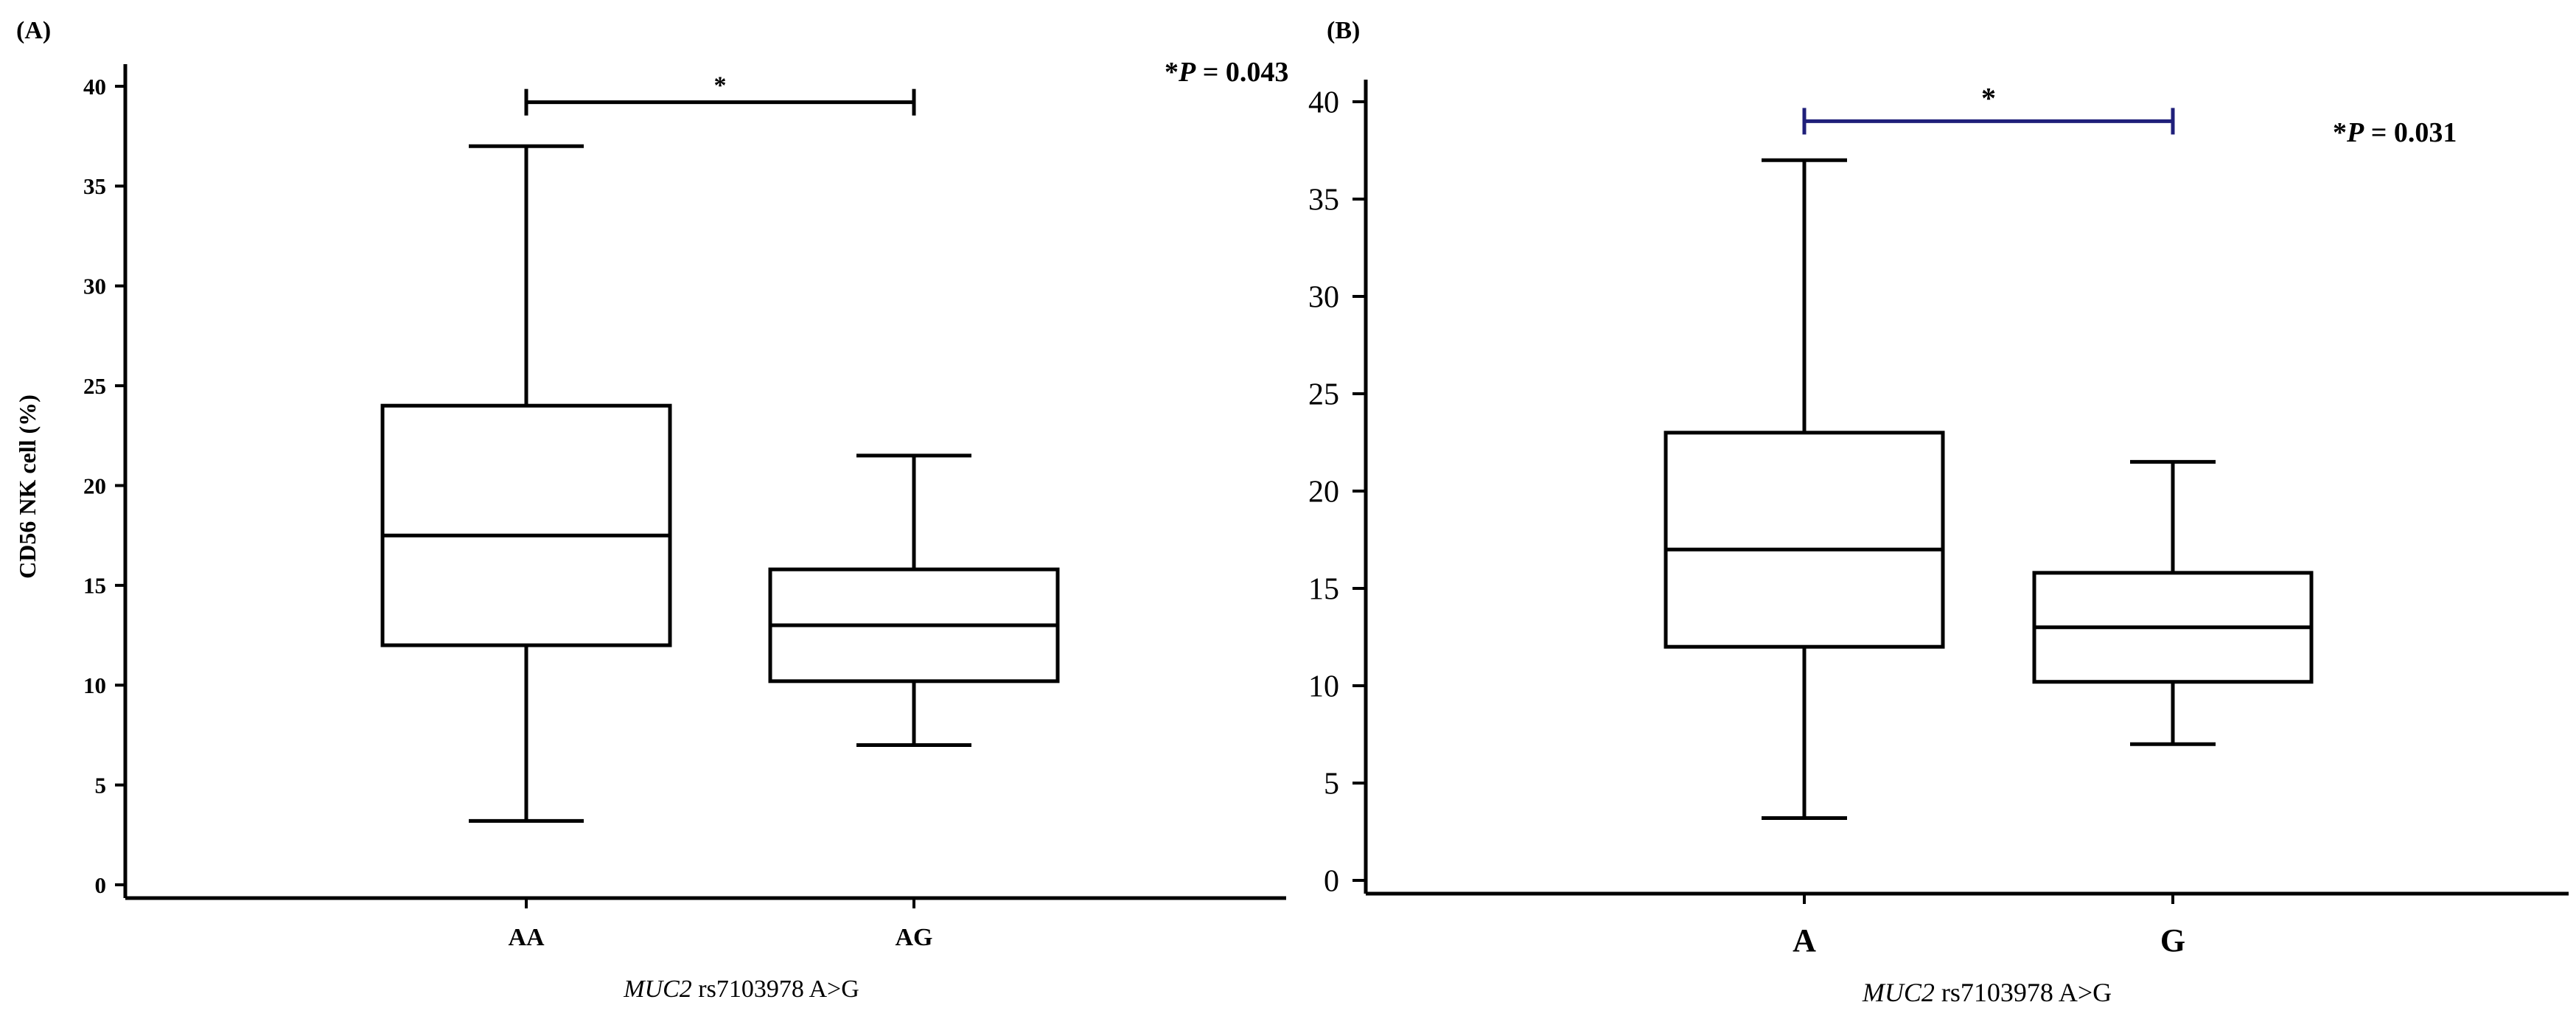  What do you see at coordinates (2395, 132) in the screenshot?
I see `p-value-annotation: *P = 0.031` at bounding box center [2395, 132].